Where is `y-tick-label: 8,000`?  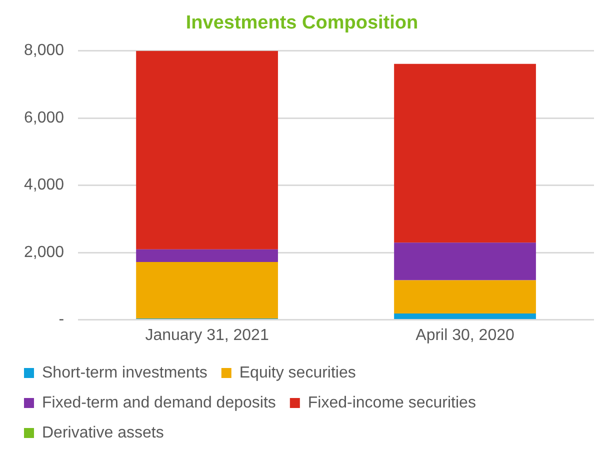 y-tick-label: 8,000 is located at coordinates (44, 51).